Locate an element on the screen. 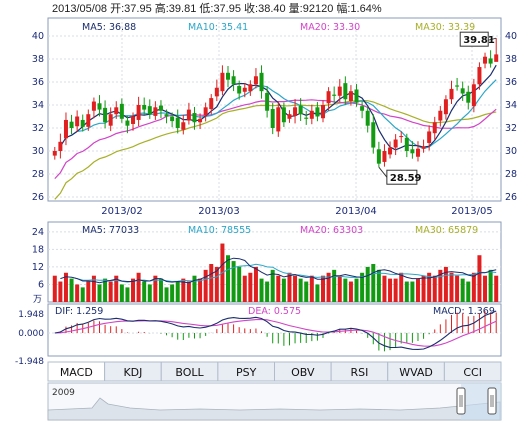 Image resolution: width=528 pixels, height=427 pixels. tab-boll: BOLL is located at coordinates (189, 371).